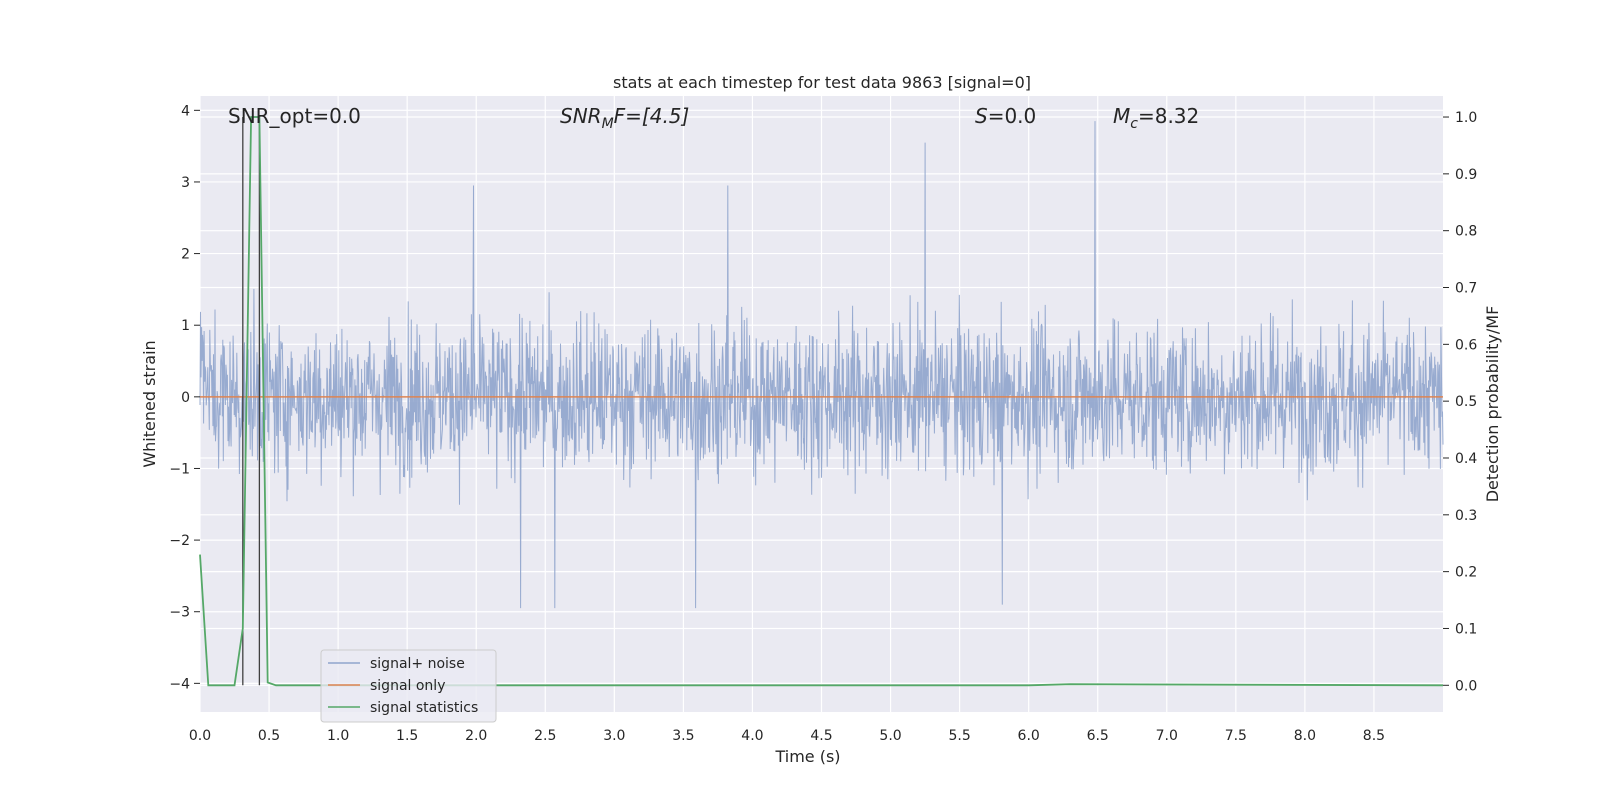  What do you see at coordinates (624, 118) in the screenshot?
I see `annotation-snr-mf: SNRMF=[4.5]` at bounding box center [624, 118].